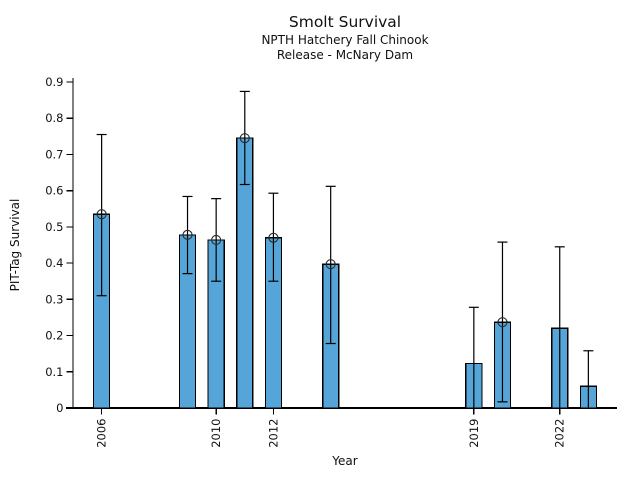 The height and width of the screenshot is (480, 640). Describe the element at coordinates (54, 82) in the screenshot. I see `y-tick-label-0.9: 0.9` at that location.